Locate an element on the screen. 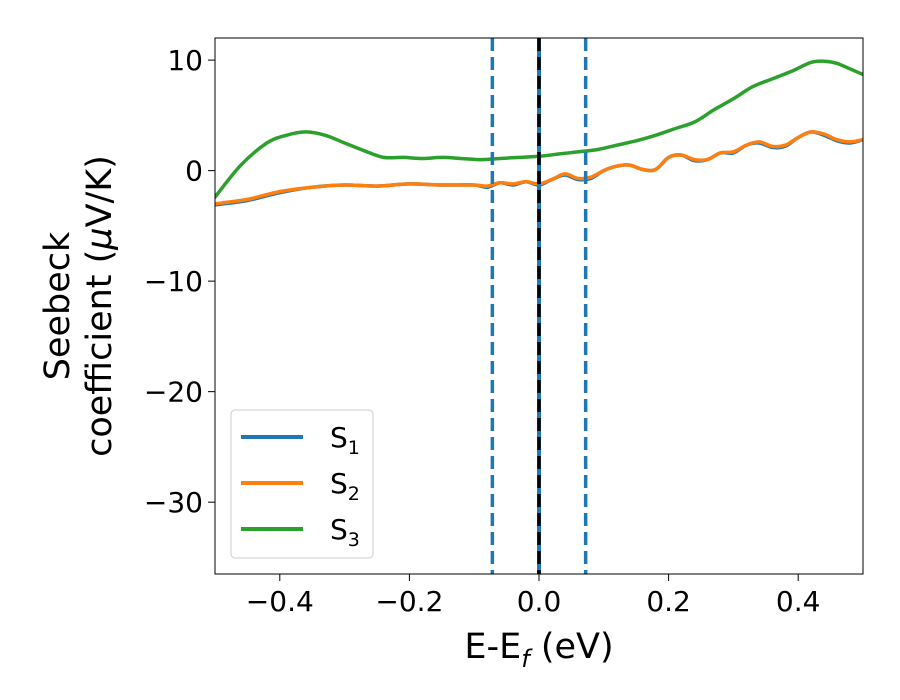  y-tick-label: 0 is located at coordinates (194, 171).